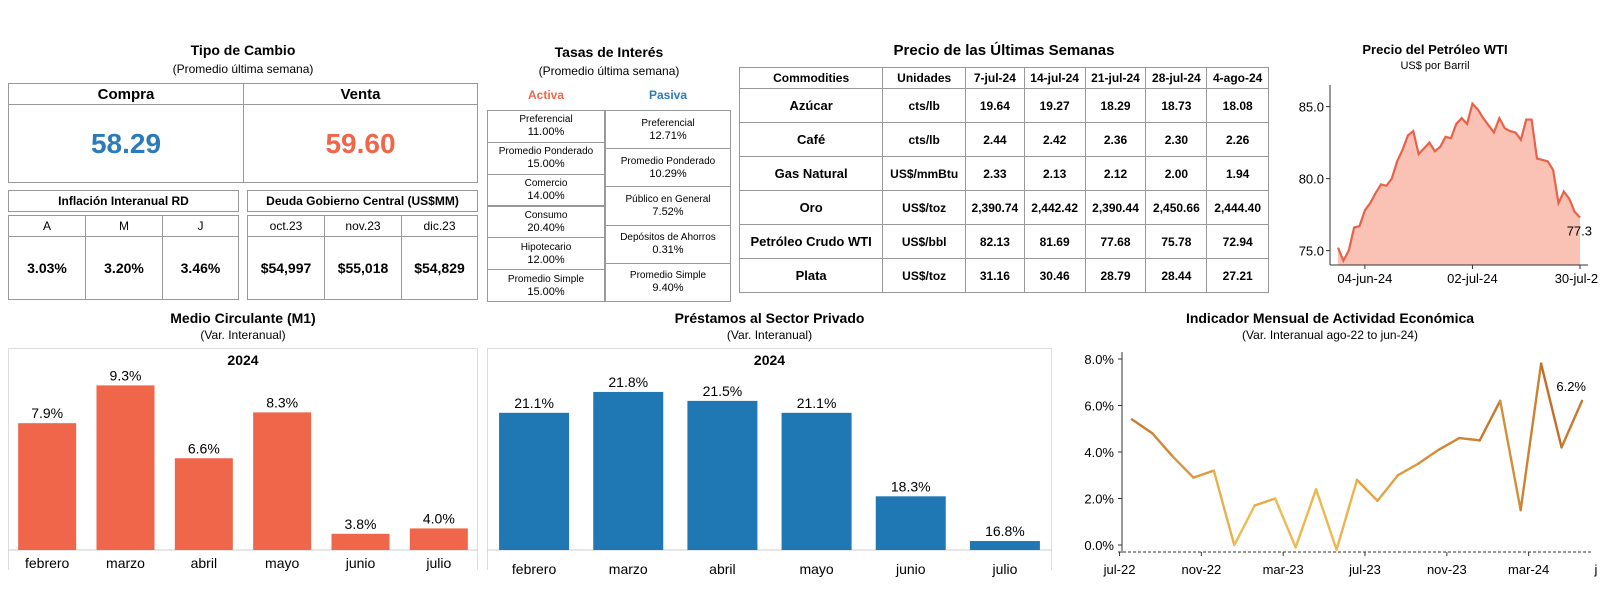  Describe the element at coordinates (668, 250) in the screenshot. I see `rate-value: 0.31%` at that location.